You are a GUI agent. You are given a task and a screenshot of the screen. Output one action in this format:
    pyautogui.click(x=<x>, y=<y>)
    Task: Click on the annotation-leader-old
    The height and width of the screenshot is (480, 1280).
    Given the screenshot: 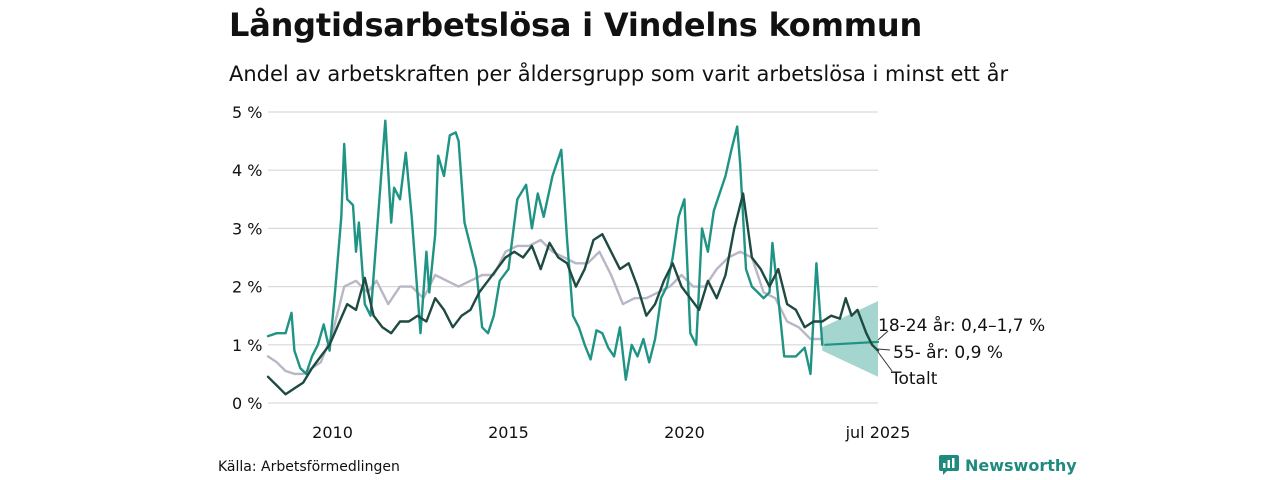 What is the action you would take?
    pyautogui.click(x=884, y=349)
    